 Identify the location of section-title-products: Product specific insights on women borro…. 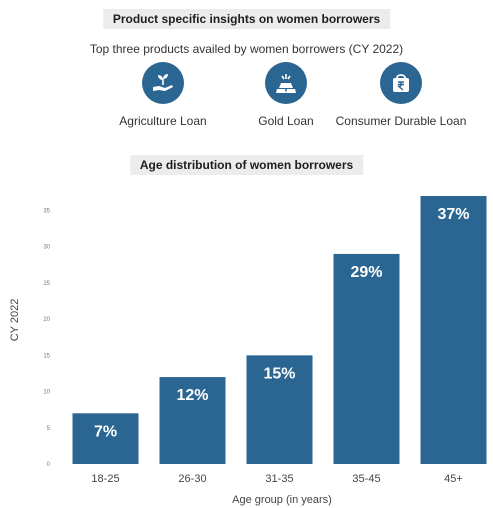
(246, 19).